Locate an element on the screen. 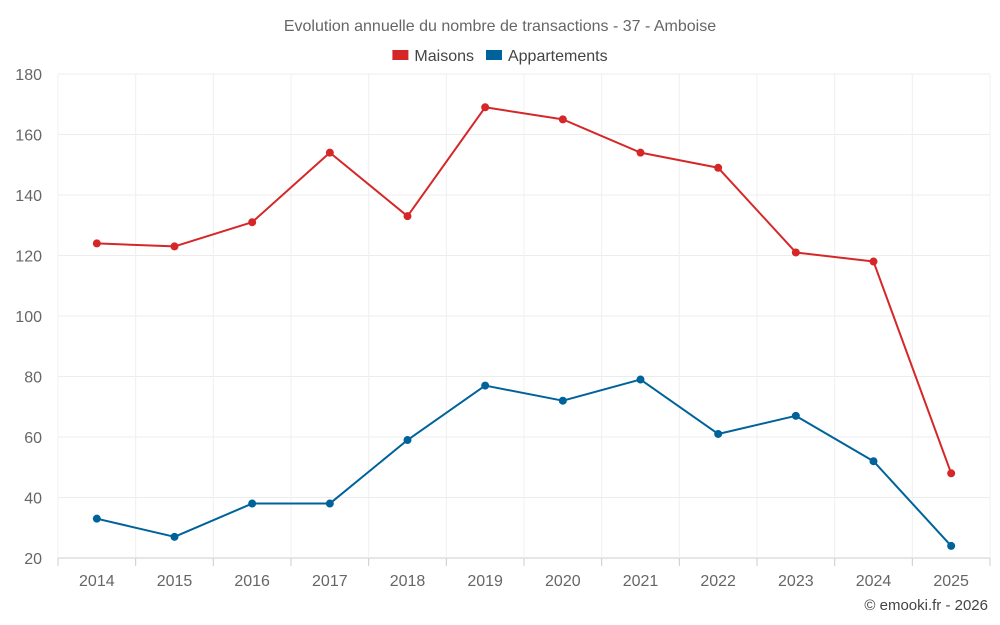  y-tick-label: 40 is located at coordinates (33, 499).